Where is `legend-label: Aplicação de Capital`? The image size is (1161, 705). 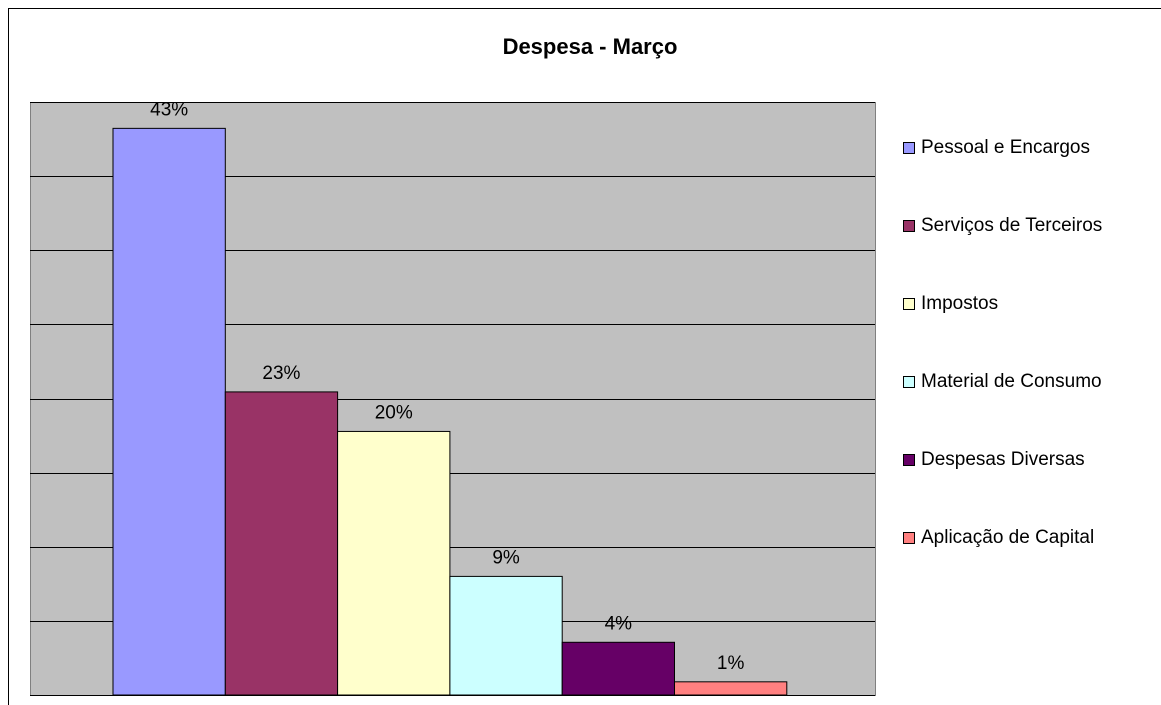 legend-label: Aplicação de Capital is located at coordinates (1007, 537).